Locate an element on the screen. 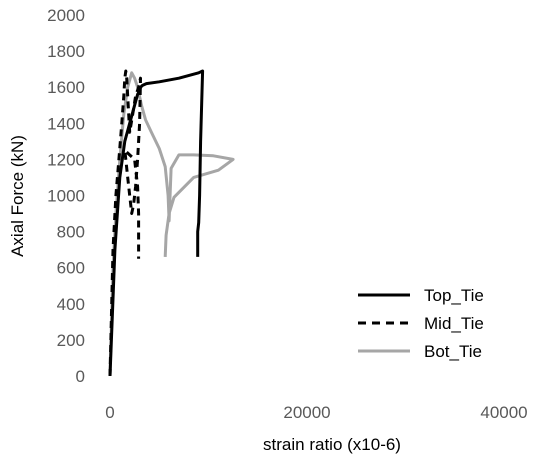 This screenshot has width=546, height=464. y-tick-label: 1600 is located at coordinates (66, 87).